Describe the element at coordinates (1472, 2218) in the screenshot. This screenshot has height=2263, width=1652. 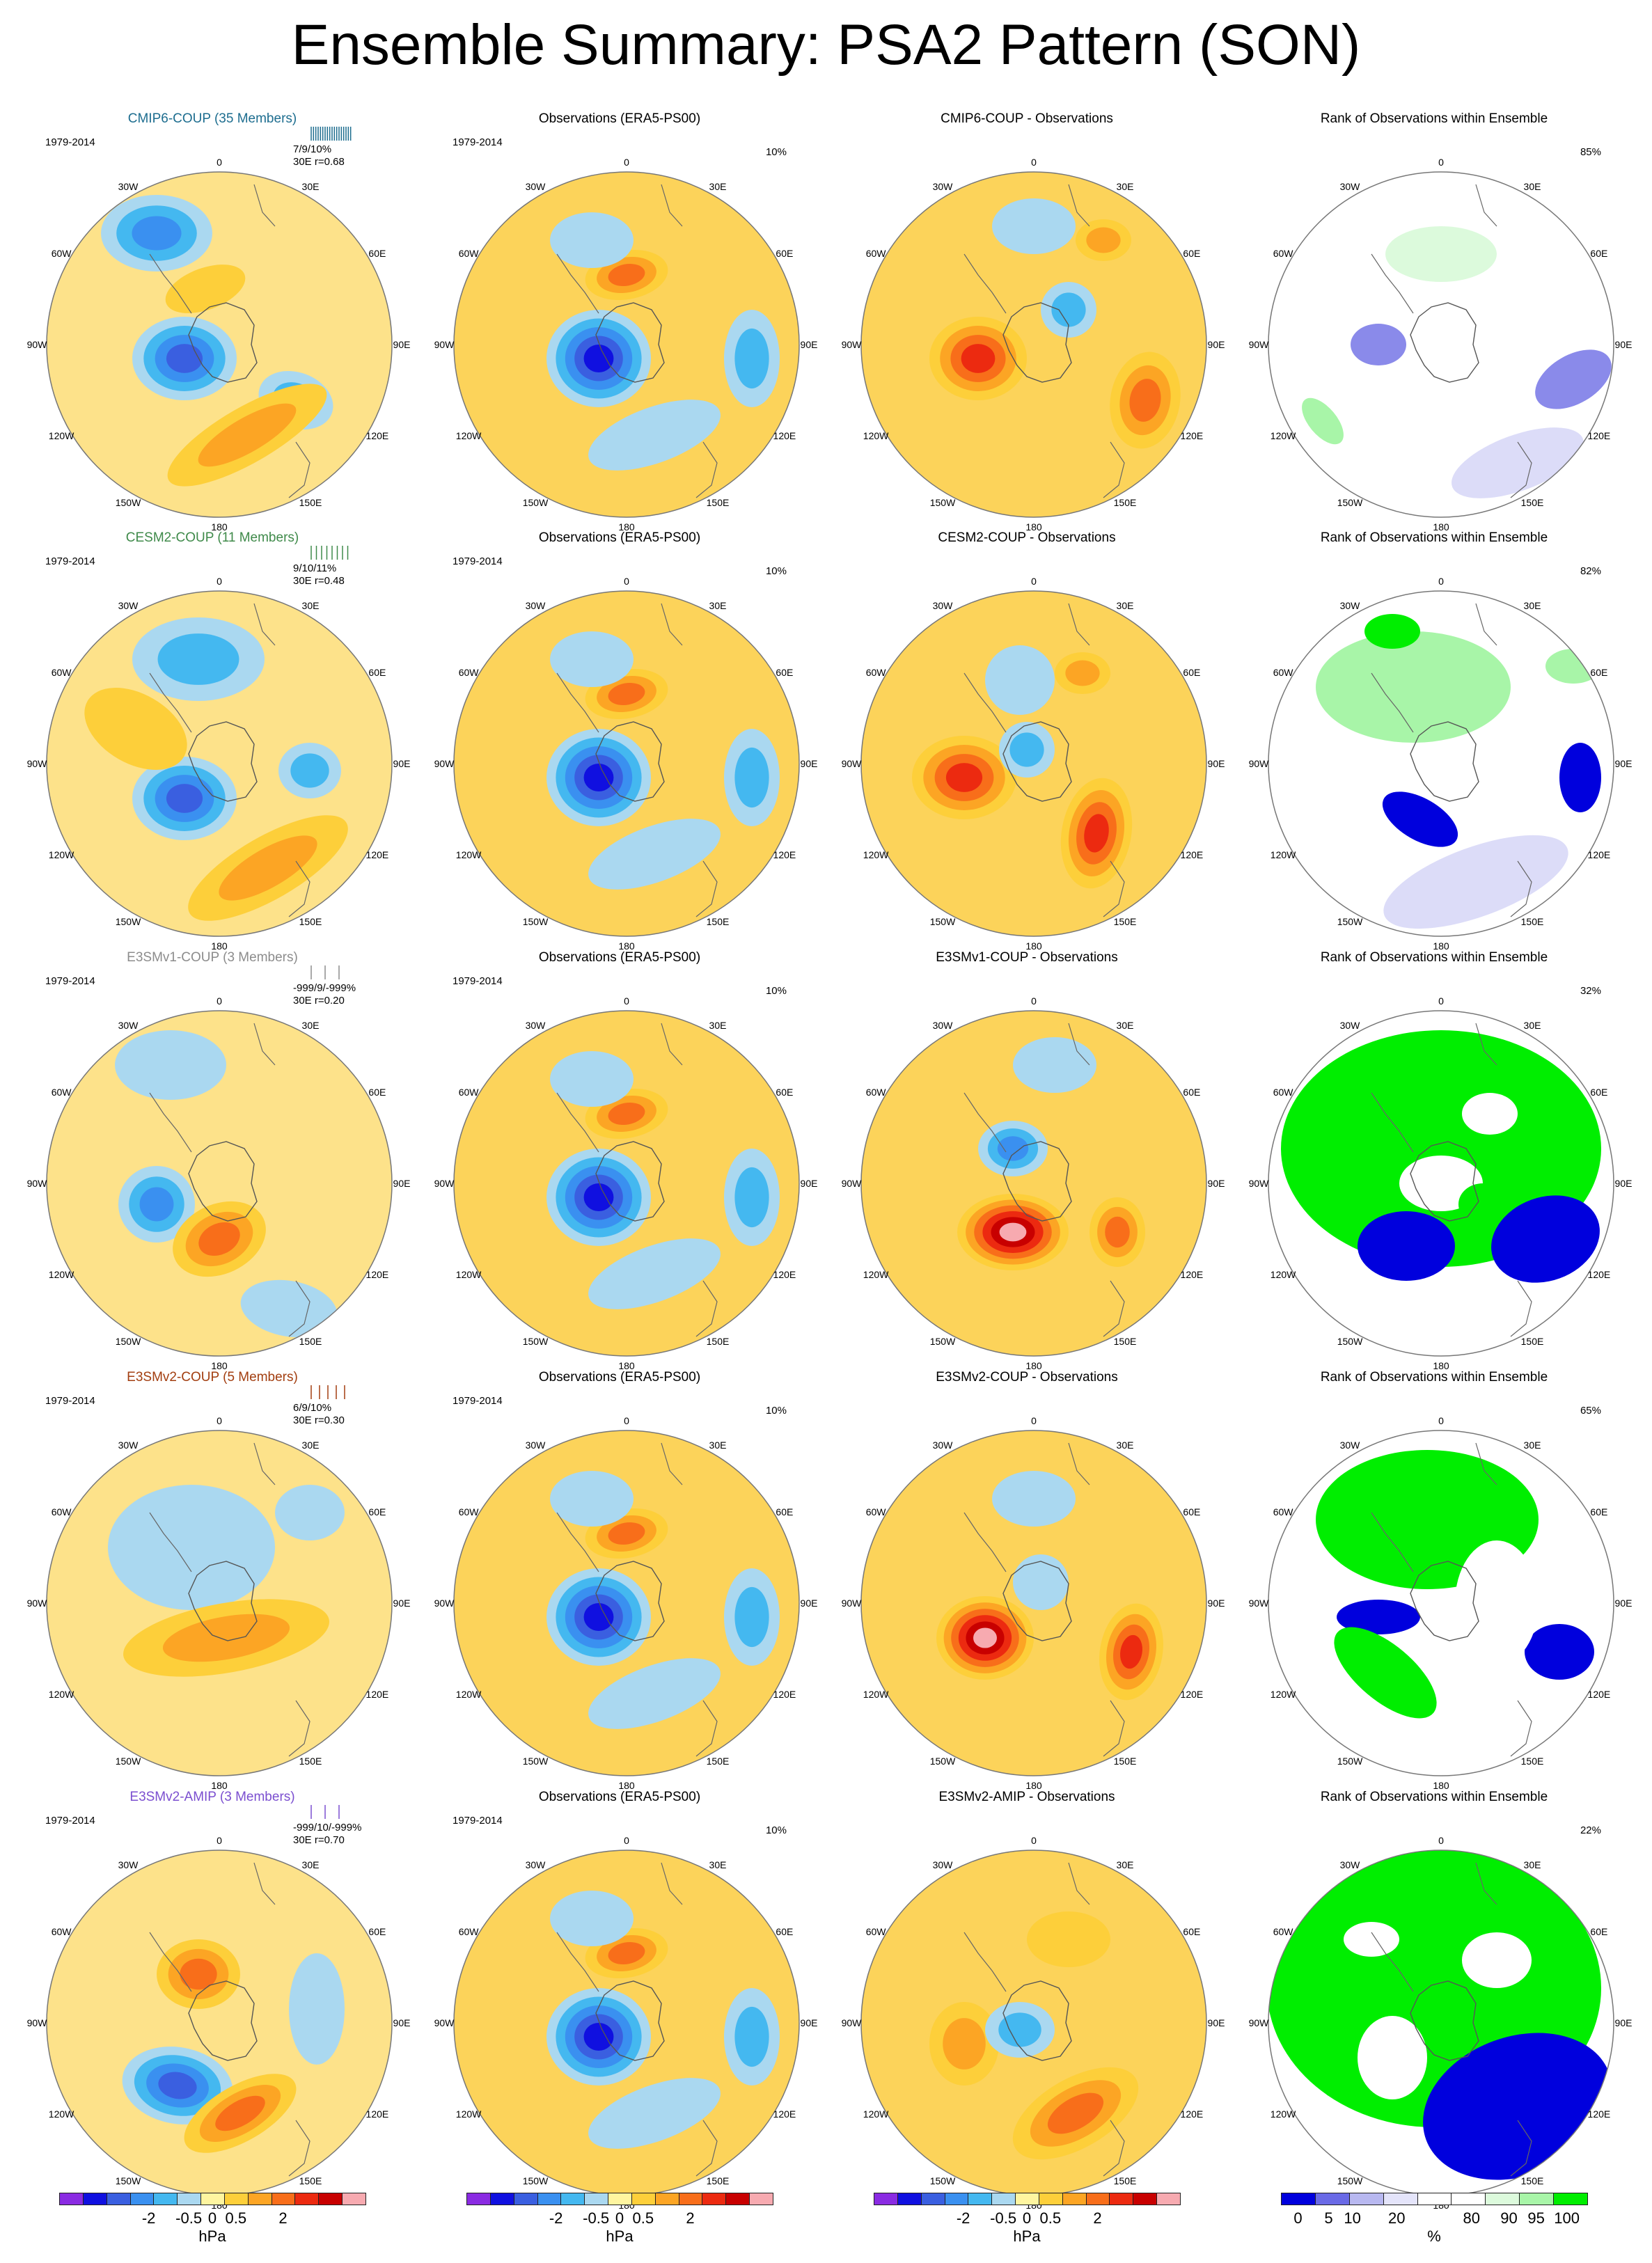
I see `colorbar-tick-label: 80` at that location.